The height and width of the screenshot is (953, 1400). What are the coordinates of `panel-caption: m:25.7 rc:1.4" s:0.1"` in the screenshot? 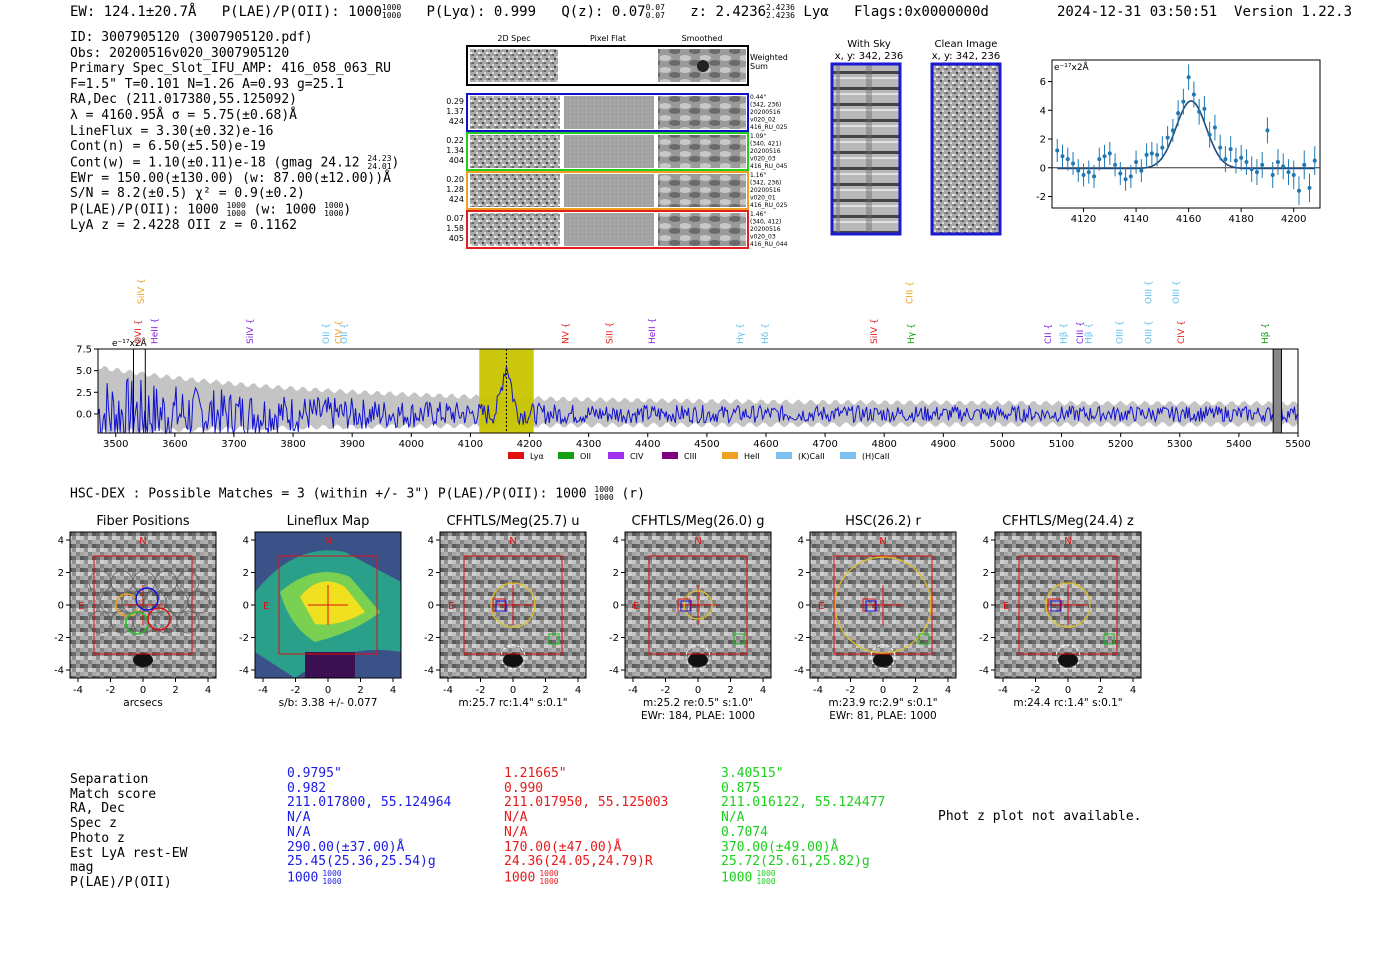 It's located at (512, 703).